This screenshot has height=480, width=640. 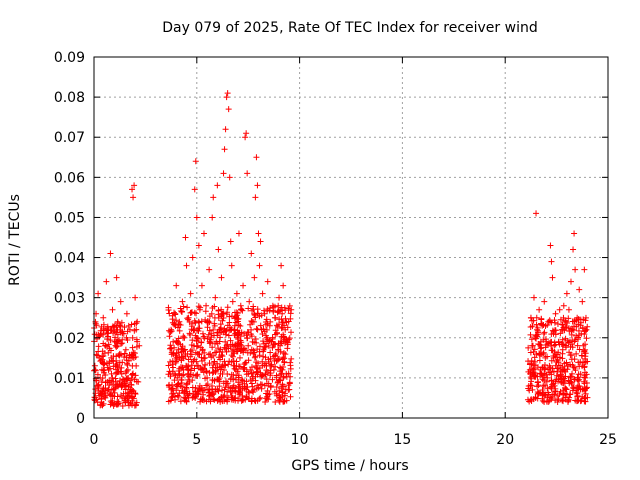 I want to click on y-axis-label: ROTI / TECUs, so click(x=15, y=240).